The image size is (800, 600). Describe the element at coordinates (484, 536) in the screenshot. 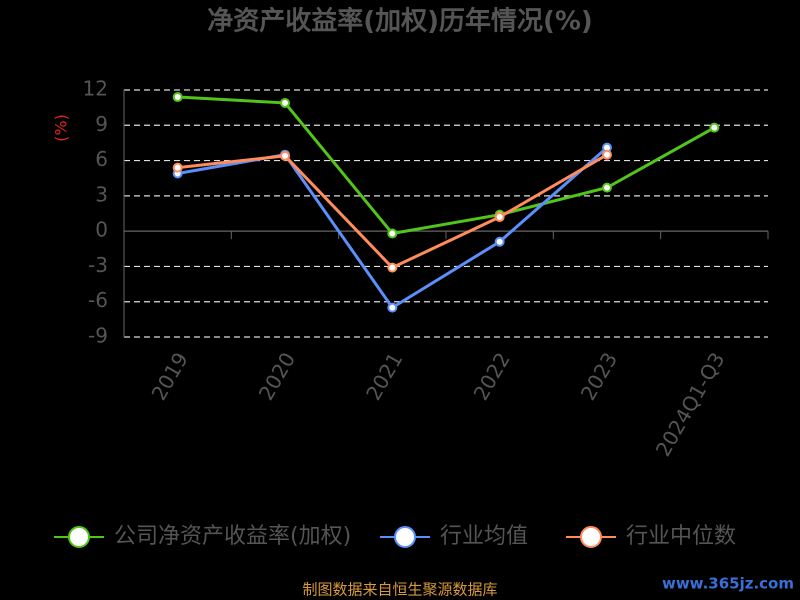

I see `legend-label: 行业均值` at that location.